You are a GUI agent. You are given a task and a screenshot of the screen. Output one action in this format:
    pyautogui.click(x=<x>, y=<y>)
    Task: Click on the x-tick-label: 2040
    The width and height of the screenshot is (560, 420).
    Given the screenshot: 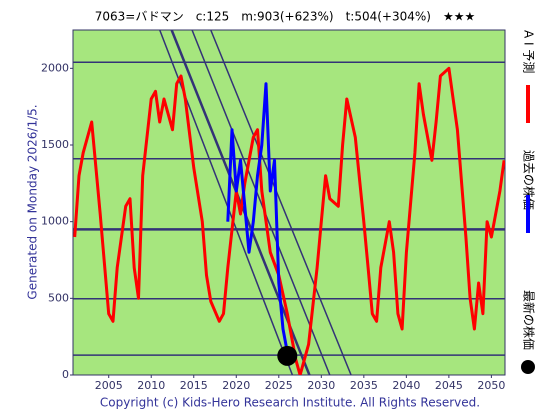 What is the action you would take?
    pyautogui.click(x=406, y=385)
    